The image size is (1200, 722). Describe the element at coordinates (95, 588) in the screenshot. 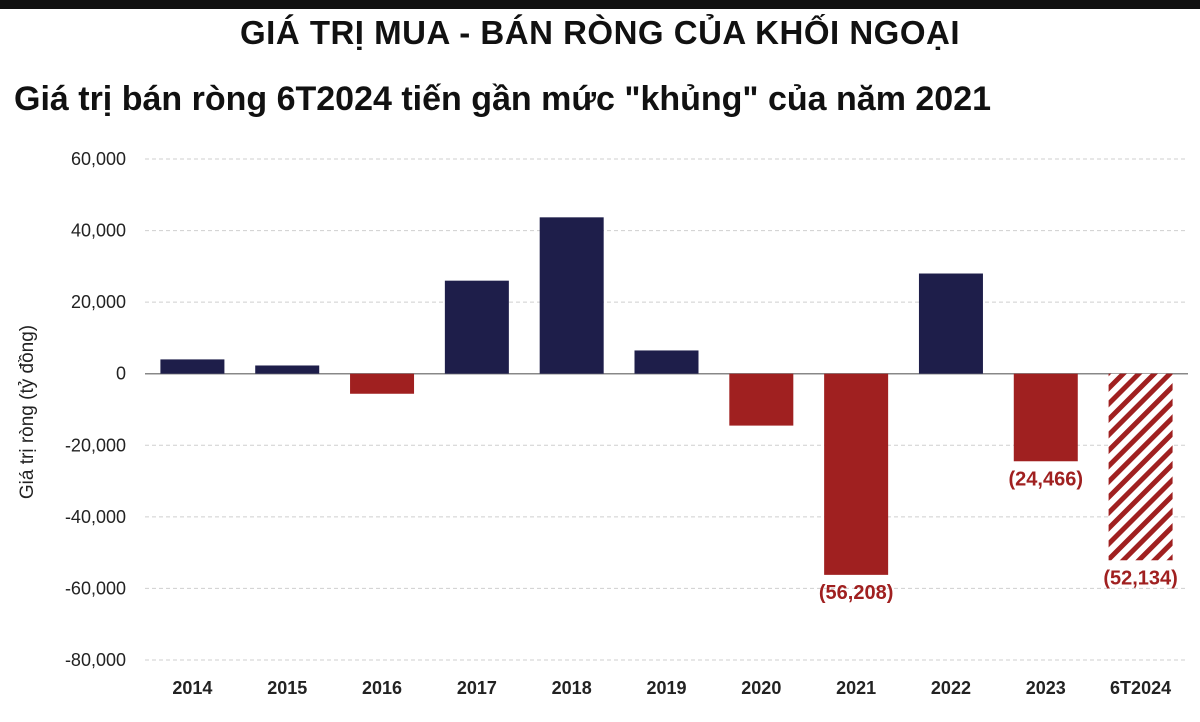

I see `y-tick-label: -60,000` at that location.